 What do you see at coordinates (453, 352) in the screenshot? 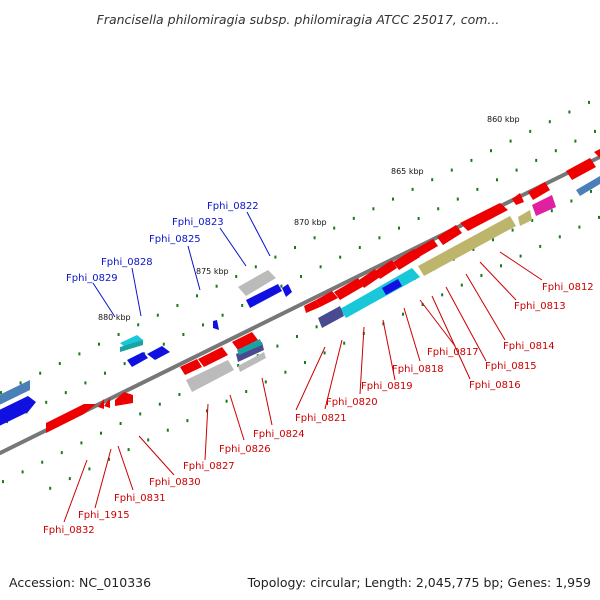
I see `gene-label-fphi-0817: Fphi_0817` at bounding box center [453, 352].